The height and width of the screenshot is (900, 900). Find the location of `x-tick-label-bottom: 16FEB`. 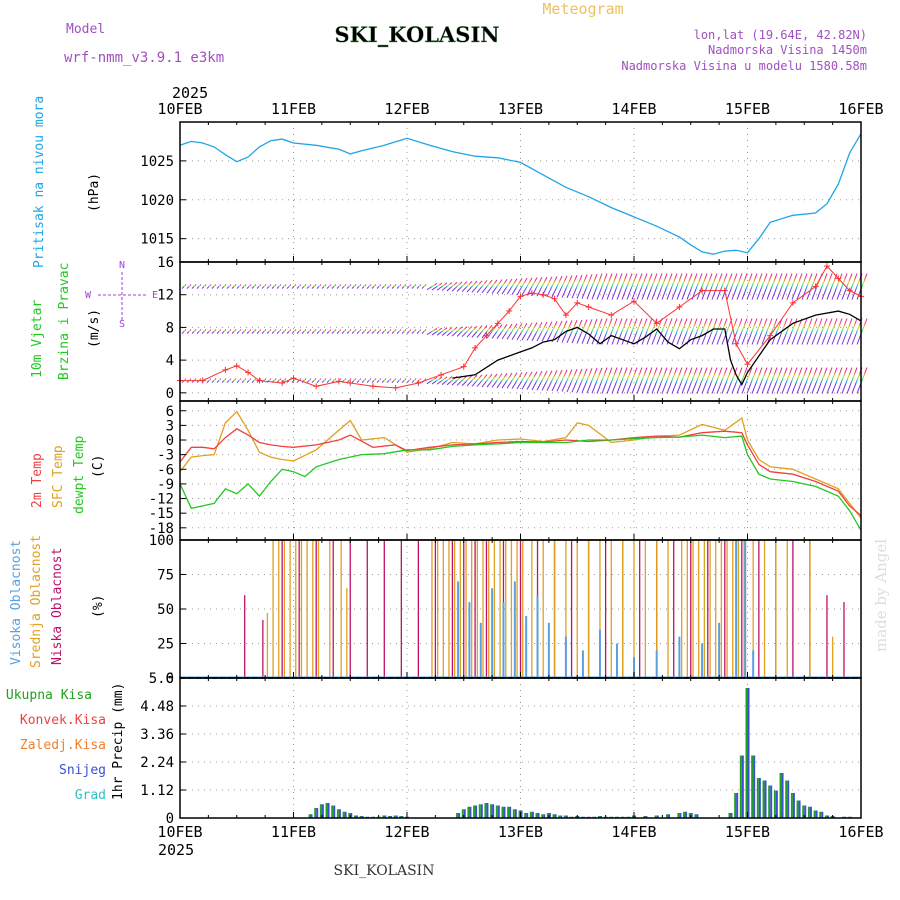

x-tick-label-bottom: 16FEB is located at coordinates (860, 832).